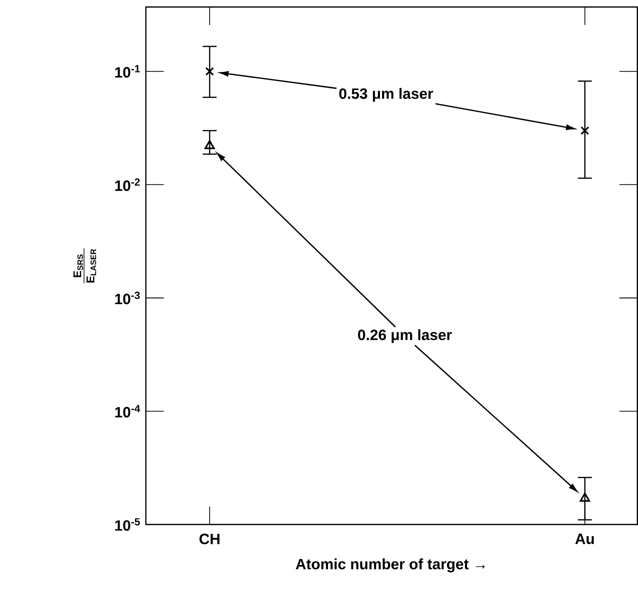  What do you see at coordinates (405, 335) in the screenshot?
I see `annotation: 0.26 μm laser` at bounding box center [405, 335].